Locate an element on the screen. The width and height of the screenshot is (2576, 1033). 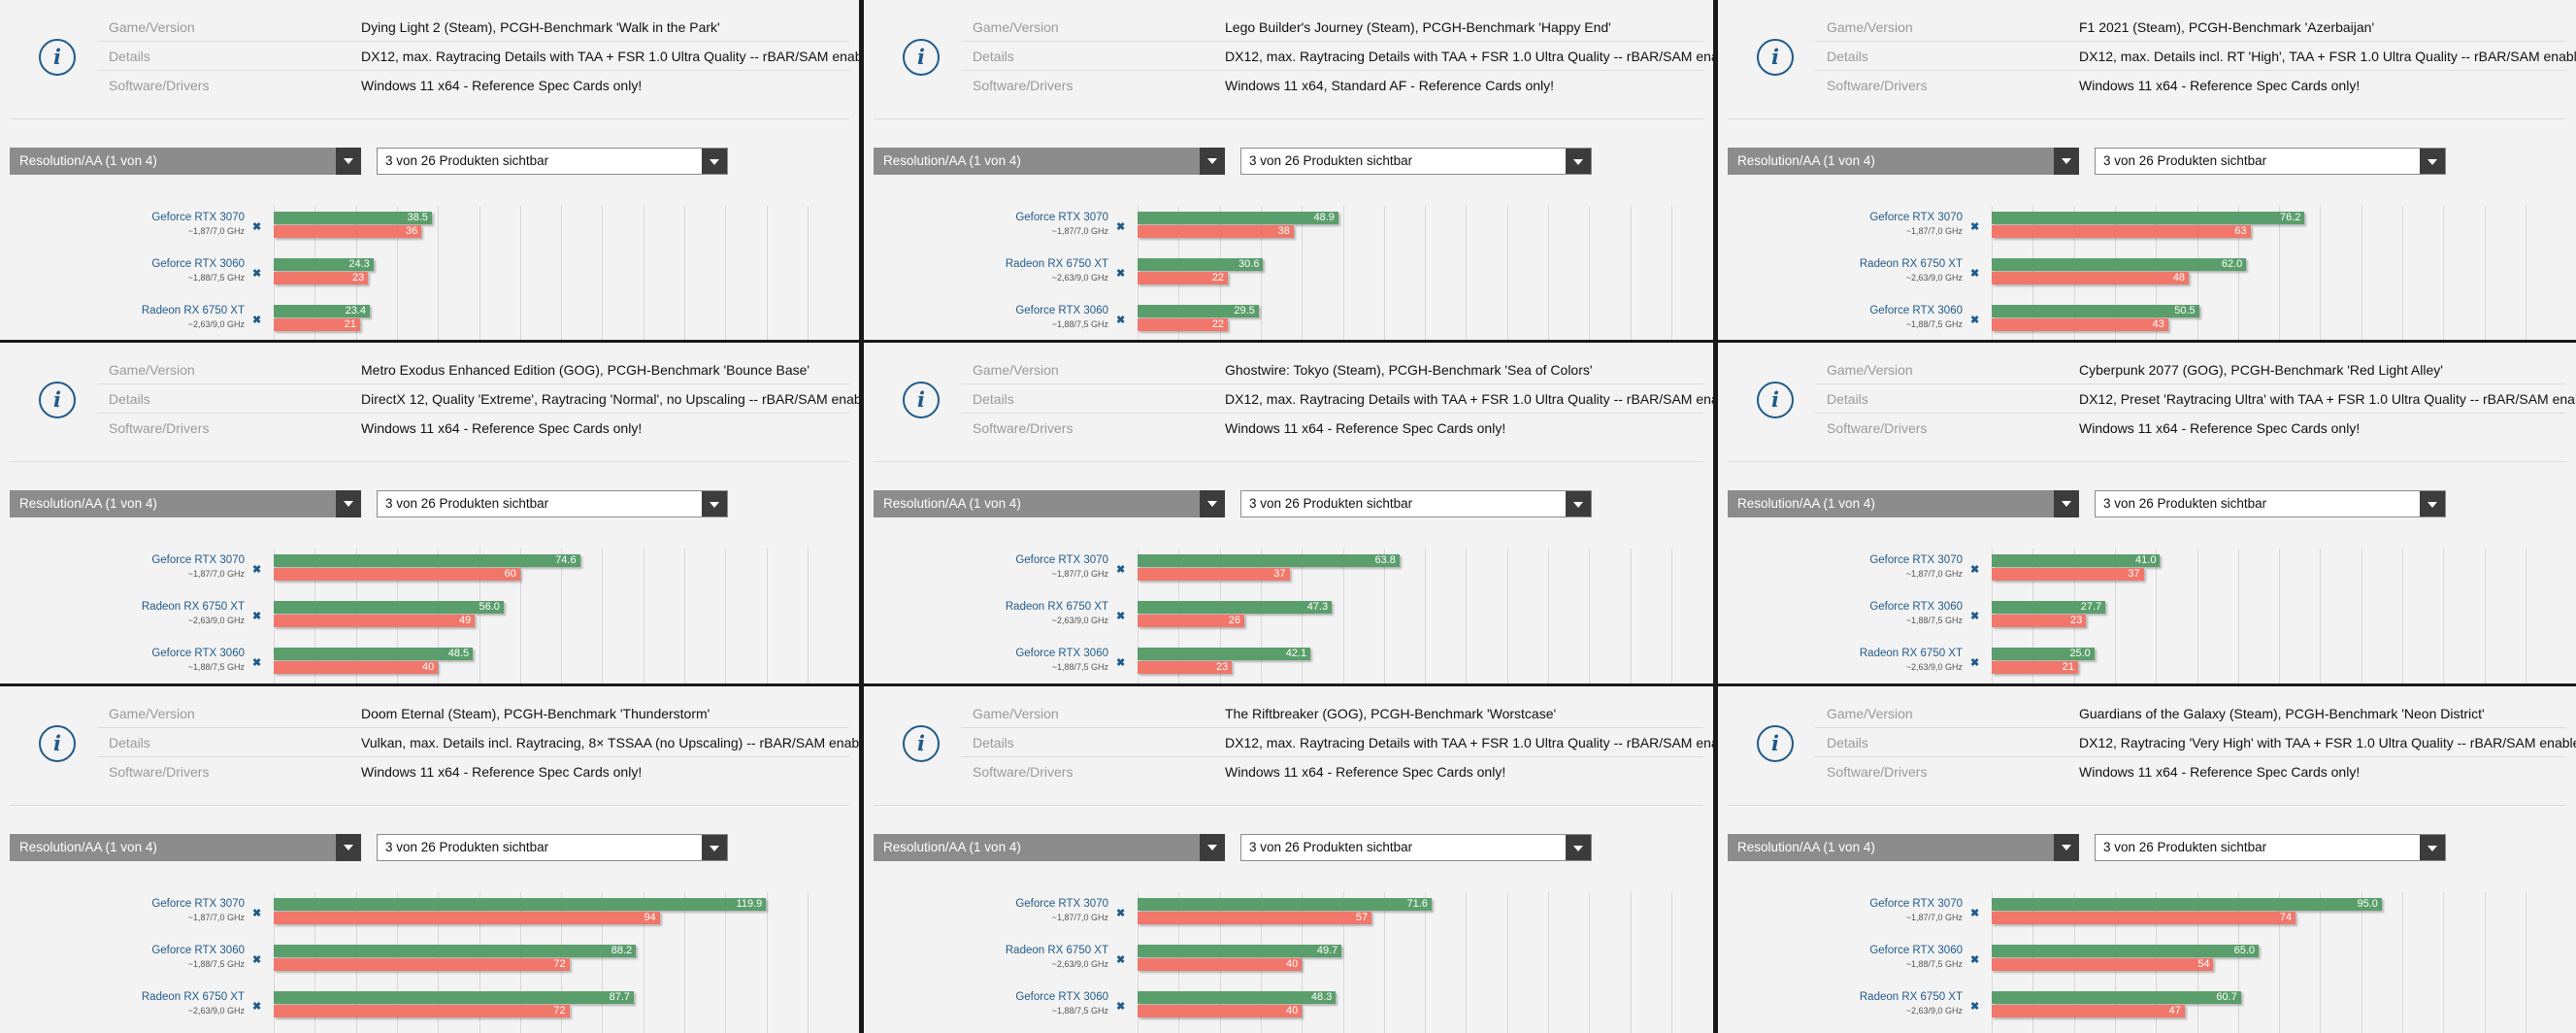
gridline is located at coordinates (1590, 273).